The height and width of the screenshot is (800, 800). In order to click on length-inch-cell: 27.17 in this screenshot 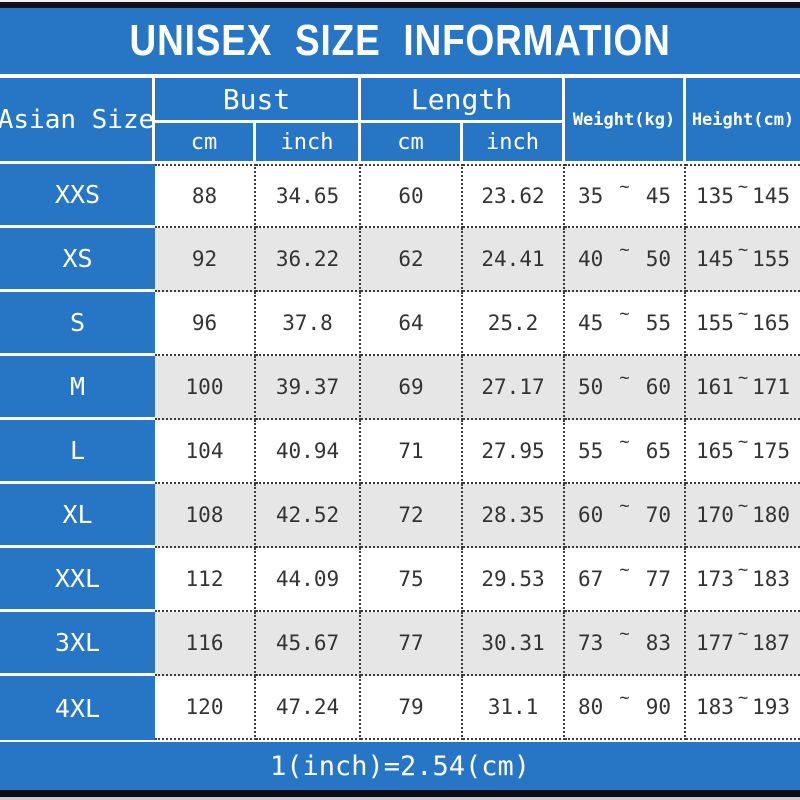, I will do `click(514, 388)`.